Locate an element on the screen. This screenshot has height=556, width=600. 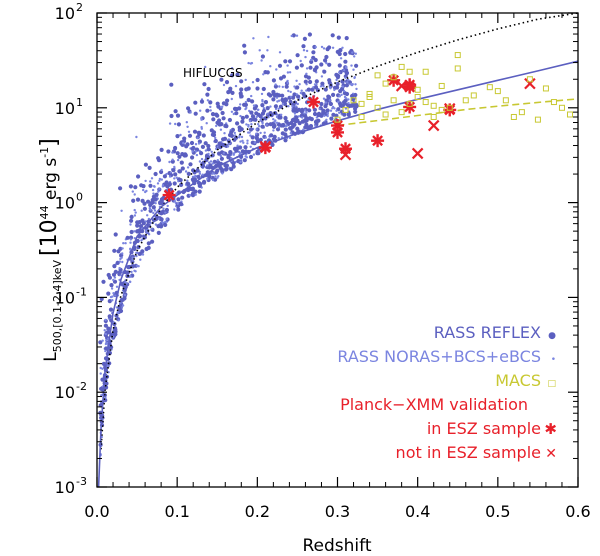
legend-symbol-rass-reflex: ● is located at coordinates (552, 336).